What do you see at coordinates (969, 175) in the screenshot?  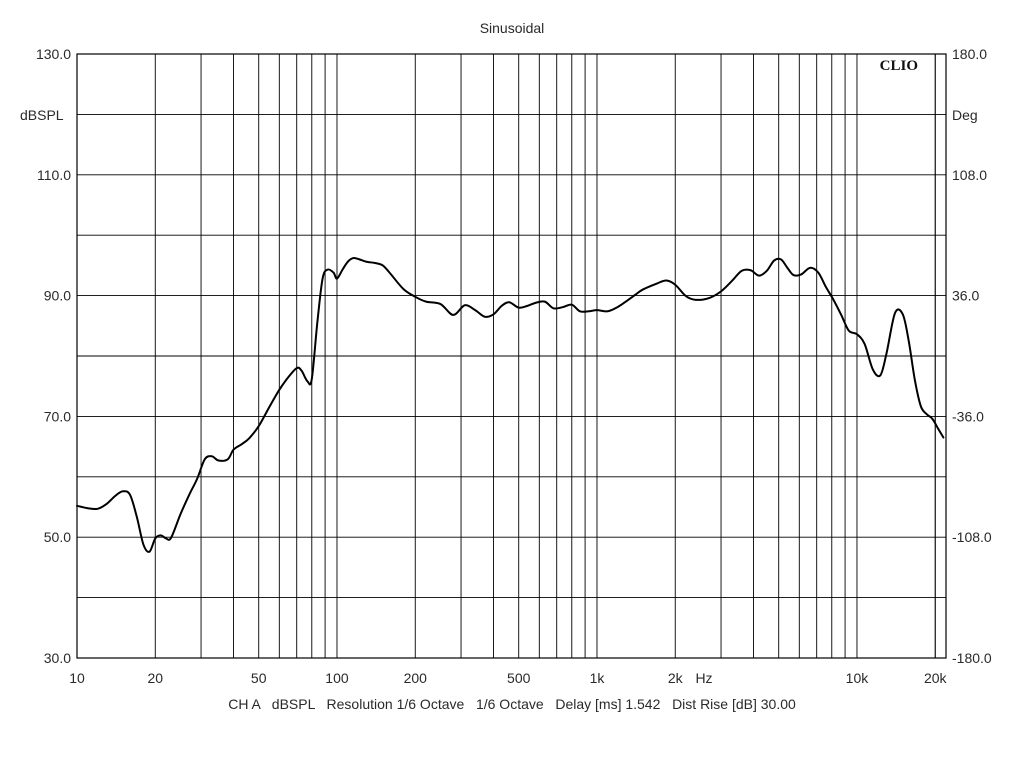 I see `y2-tick-label: 108.0` at bounding box center [969, 175].